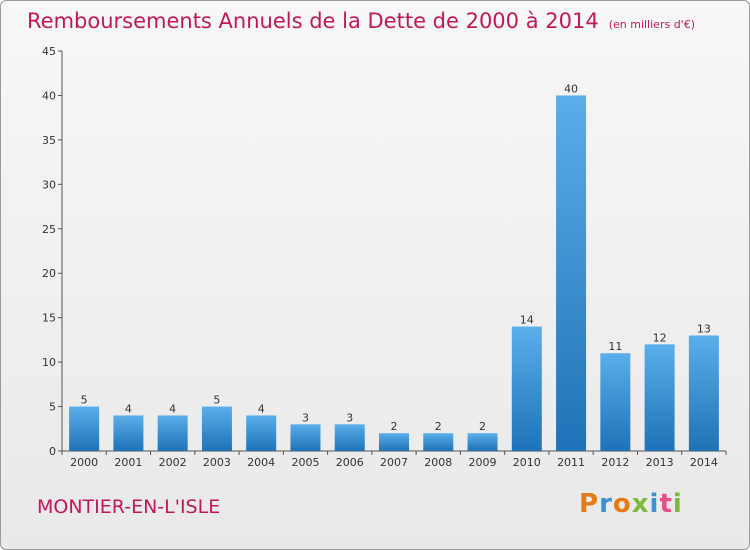 The width and height of the screenshot is (750, 550). Describe the element at coordinates (589, 504) in the screenshot. I see `logo-letter: P` at that location.